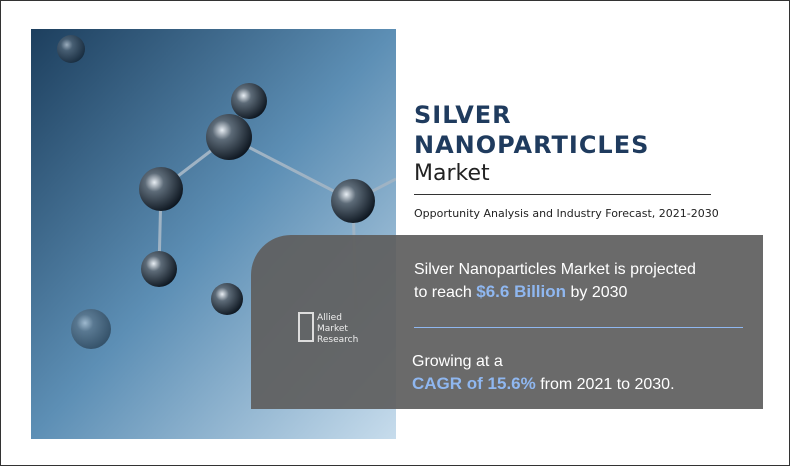 Image resolution: width=790 pixels, height=466 pixels. I want to click on title: SILVER, so click(463, 115).